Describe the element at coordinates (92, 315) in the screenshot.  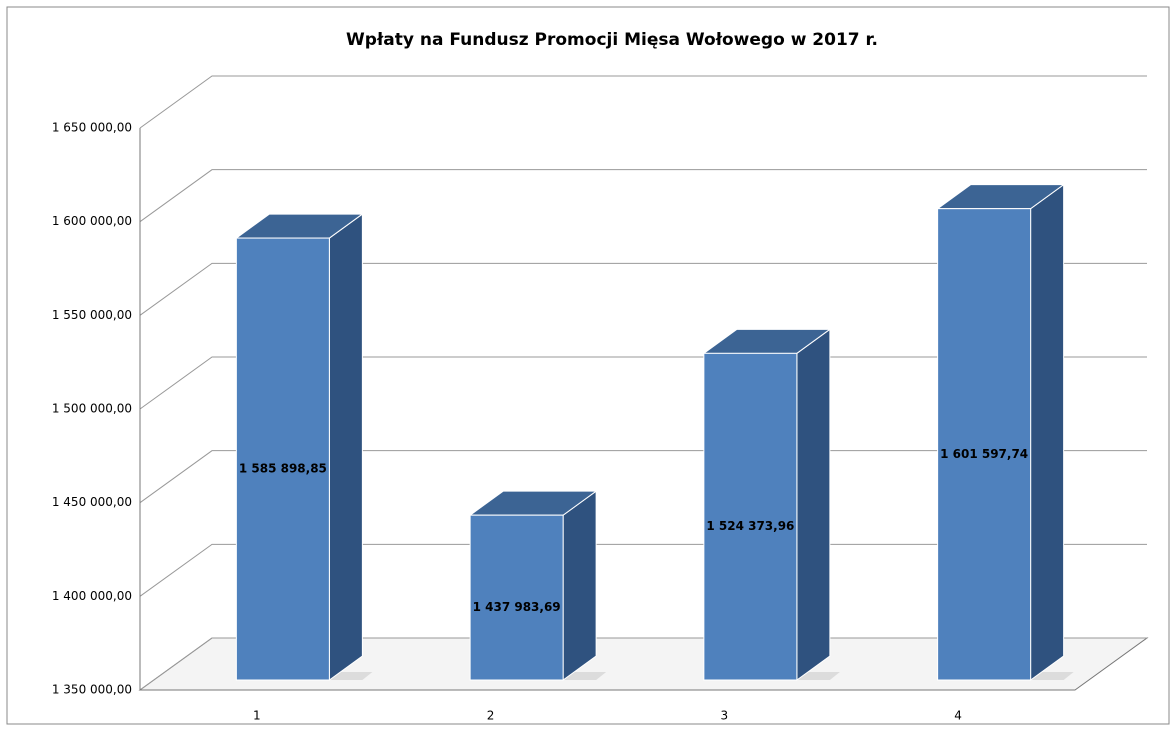
I see `y-tick-label: 1 550 000,00` at that location.